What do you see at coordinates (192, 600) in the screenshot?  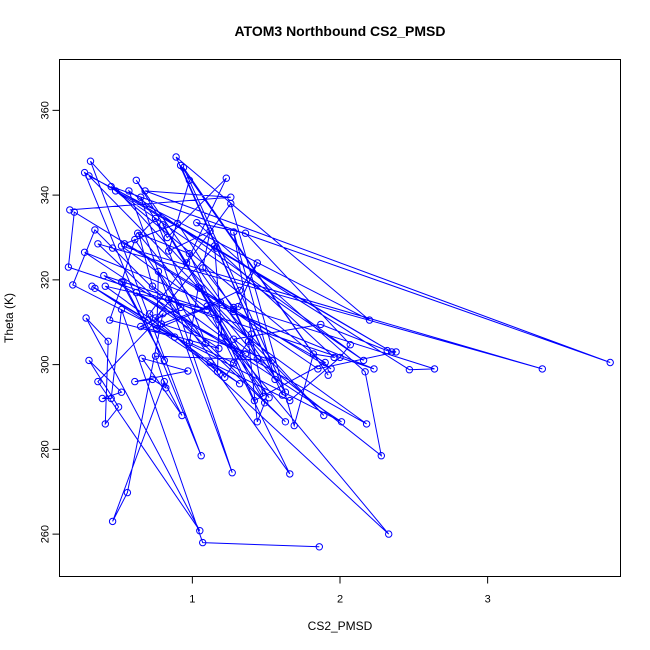 I see `x-tick-label: 1` at bounding box center [192, 600].